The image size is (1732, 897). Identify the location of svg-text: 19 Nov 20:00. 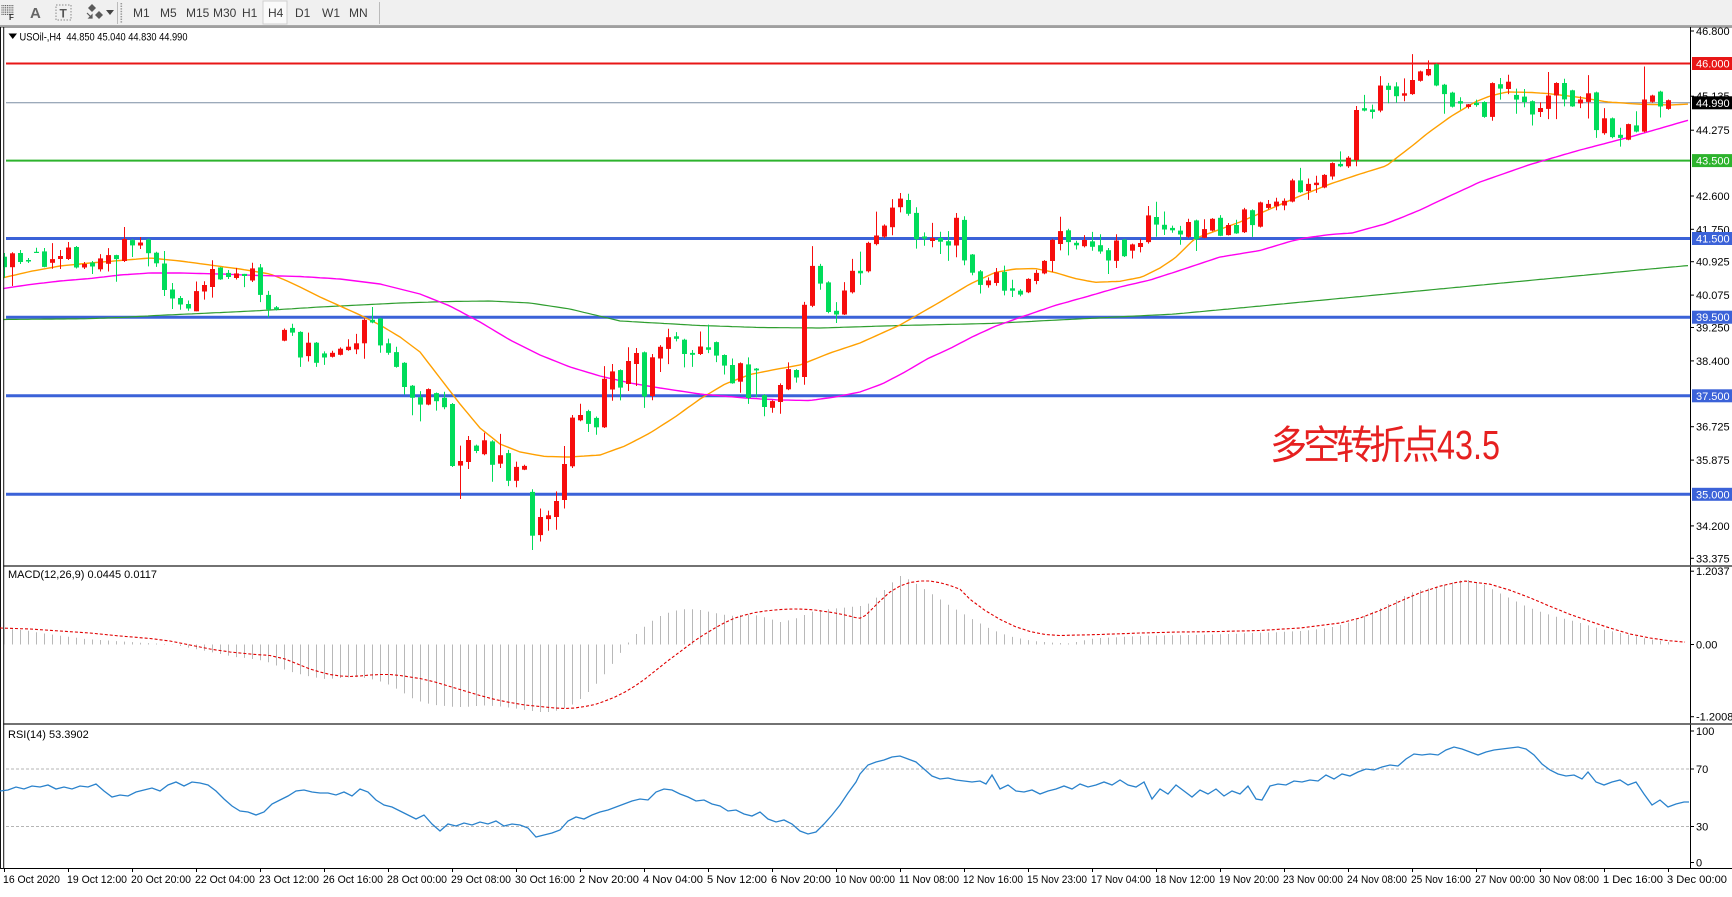
(1249, 880).